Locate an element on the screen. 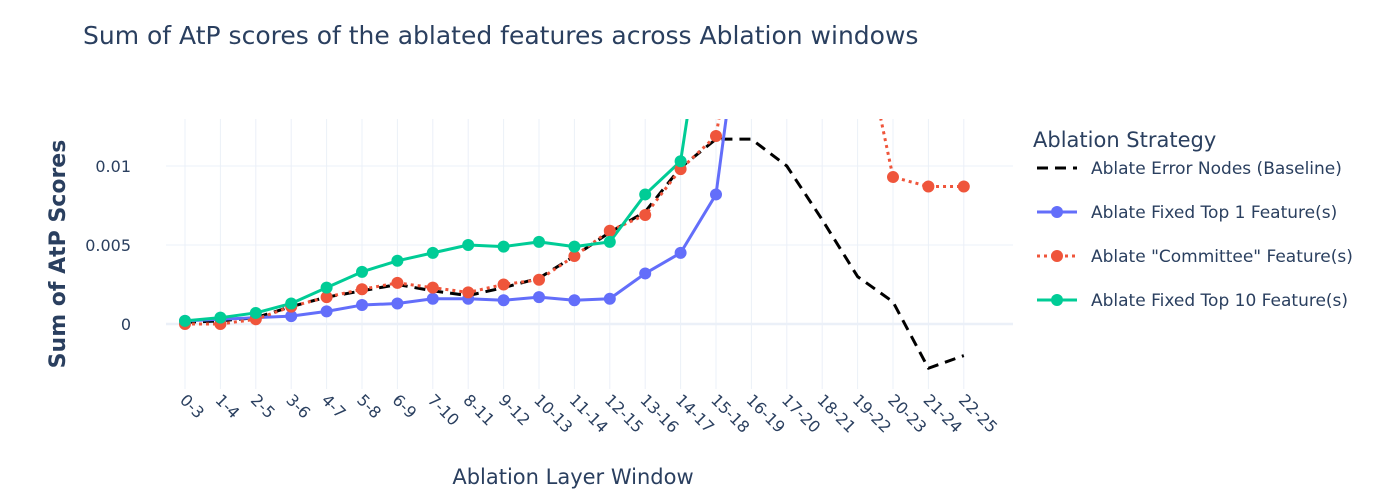 The width and height of the screenshot is (1384, 491). y-tick-label: 0.005 is located at coordinates (108, 245).